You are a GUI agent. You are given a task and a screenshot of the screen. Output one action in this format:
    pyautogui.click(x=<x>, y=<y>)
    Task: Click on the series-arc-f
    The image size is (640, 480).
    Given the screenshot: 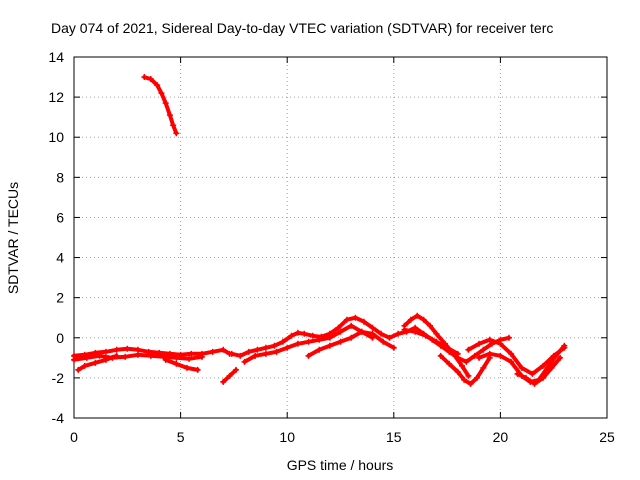 What is the action you would take?
    pyautogui.click(x=370, y=339)
    